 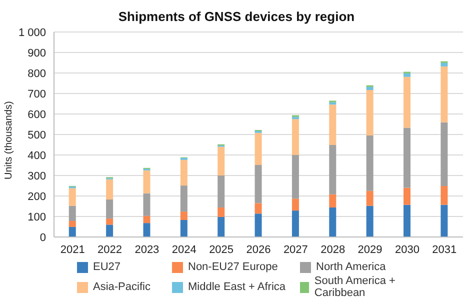 What do you see at coordinates (233, 267) in the screenshot?
I see `legend-label: Non-EU27 Europe` at bounding box center [233, 267].